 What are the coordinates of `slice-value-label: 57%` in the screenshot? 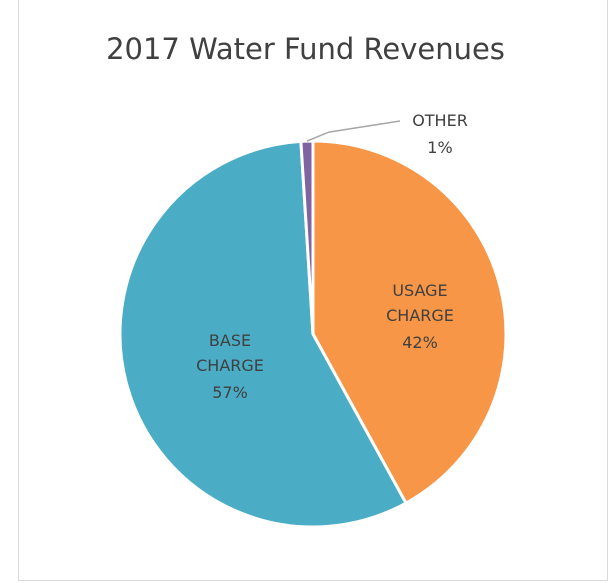 It's located at (230, 392).